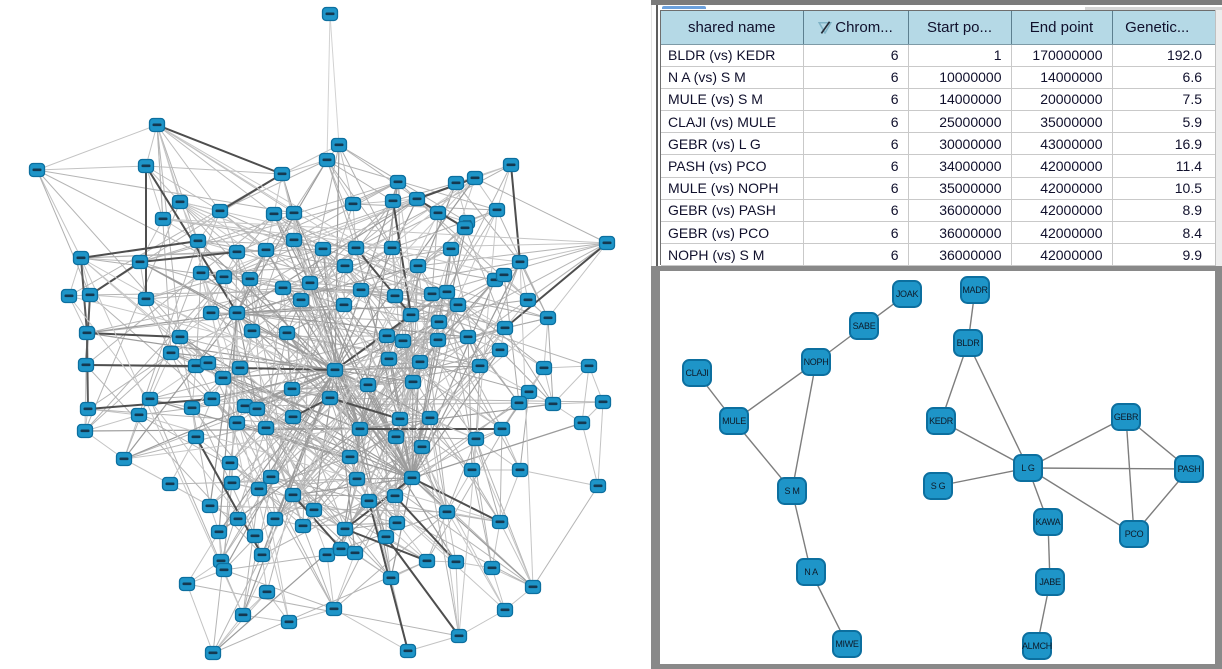  I want to click on svg-text: PASH, so click(1189, 469).